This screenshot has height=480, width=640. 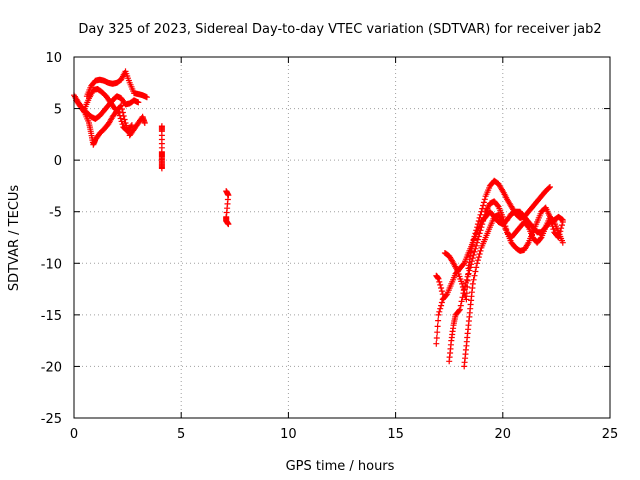 I want to click on y-tick-label: -20, so click(x=51, y=367).